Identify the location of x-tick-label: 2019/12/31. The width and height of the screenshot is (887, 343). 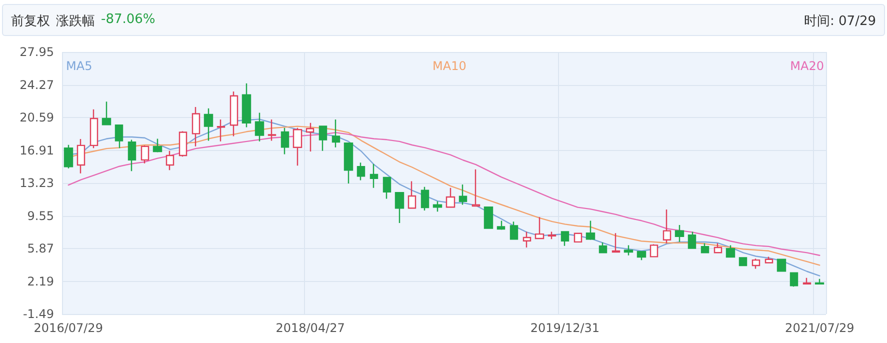
(565, 328).